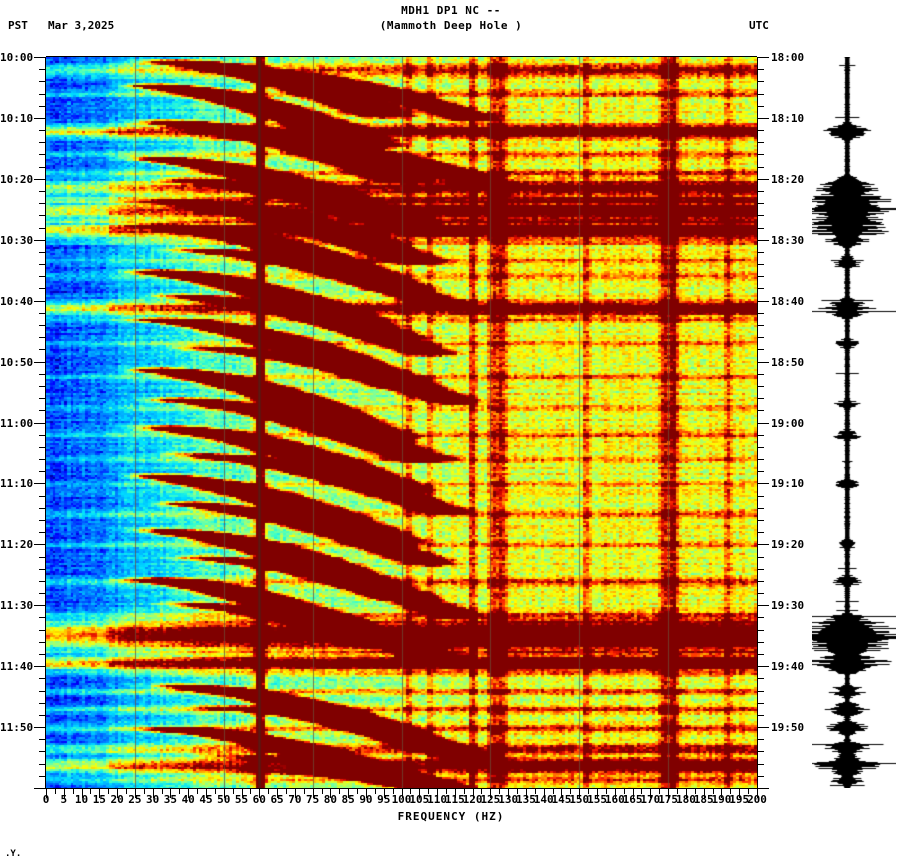 Image resolution: width=902 pixels, height=864 pixels. I want to click on y-axis-label-utc-2: 18:20, so click(788, 179).